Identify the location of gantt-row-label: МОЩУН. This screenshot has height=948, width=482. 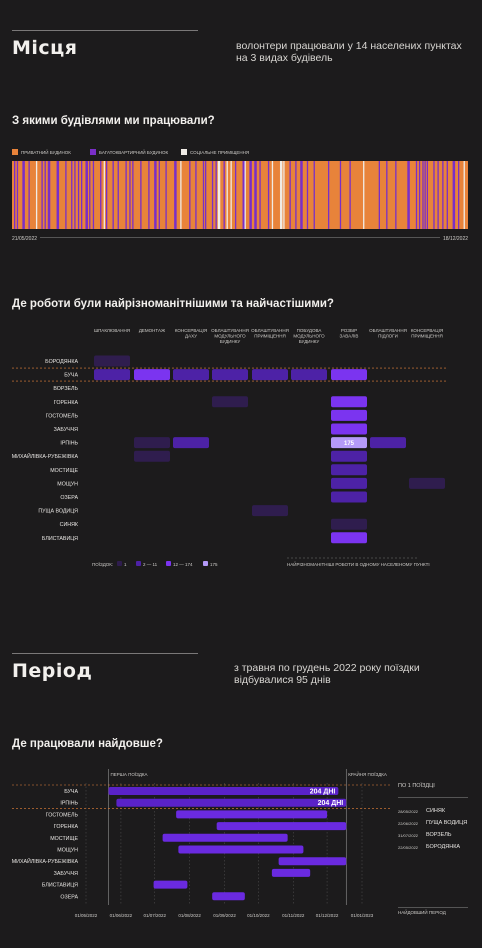
(67, 851).